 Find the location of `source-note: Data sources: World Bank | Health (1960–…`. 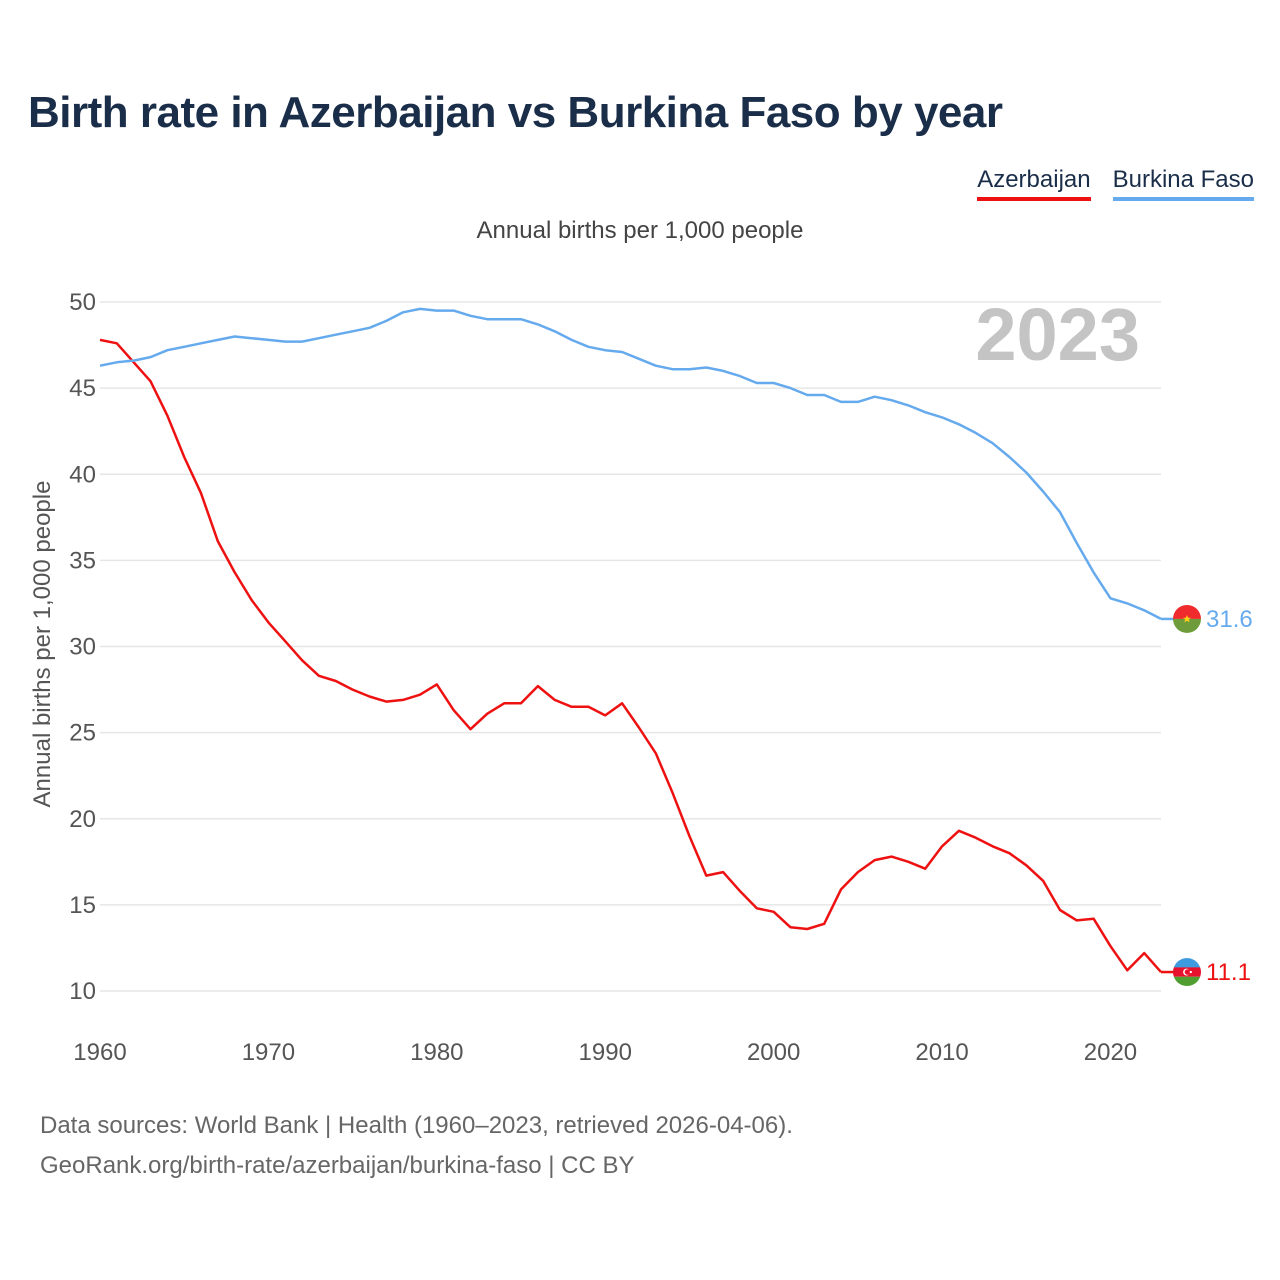

source-note: Data sources: World Bank | Health (1960–… is located at coordinates (416, 1146).